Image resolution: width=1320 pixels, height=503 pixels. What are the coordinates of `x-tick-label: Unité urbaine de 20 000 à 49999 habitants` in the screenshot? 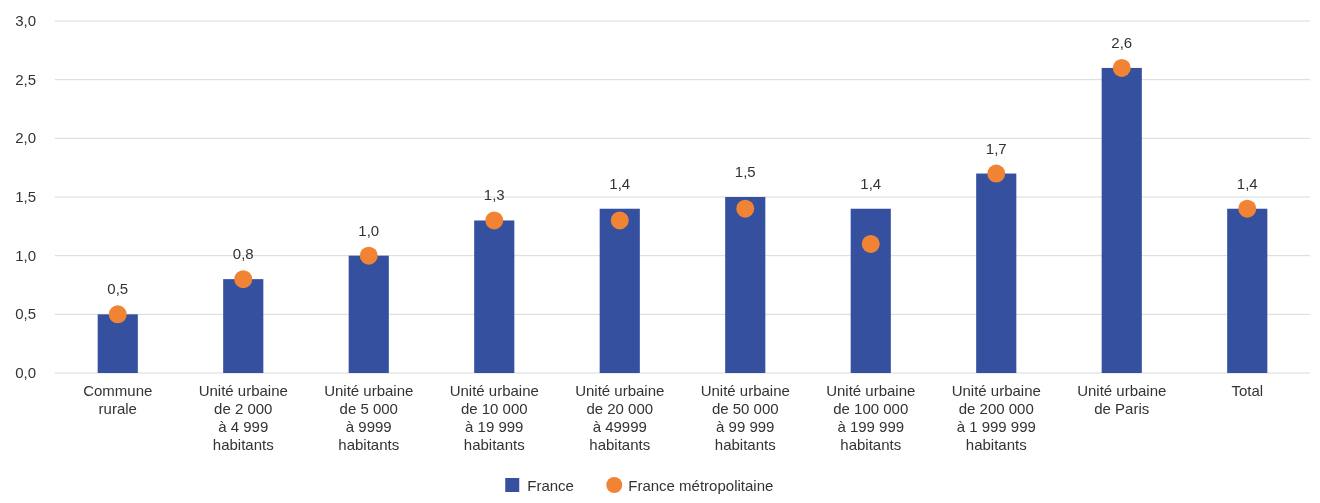 It's located at (620, 417).